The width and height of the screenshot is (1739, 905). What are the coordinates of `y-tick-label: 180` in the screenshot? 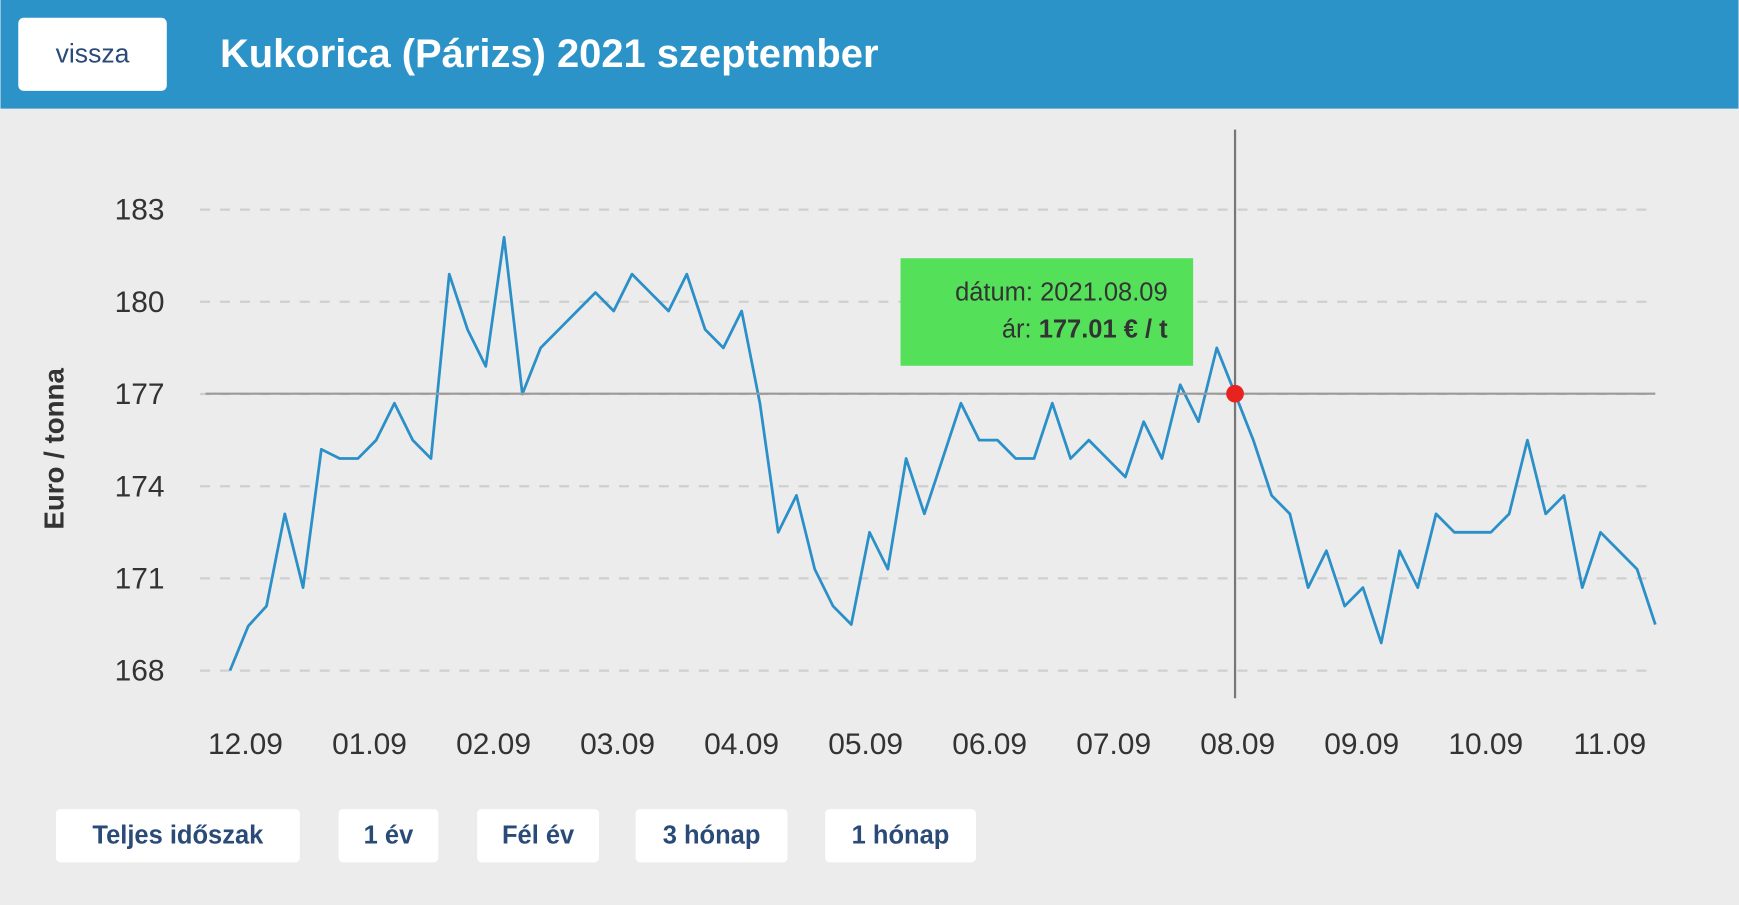 It's located at (140, 302).